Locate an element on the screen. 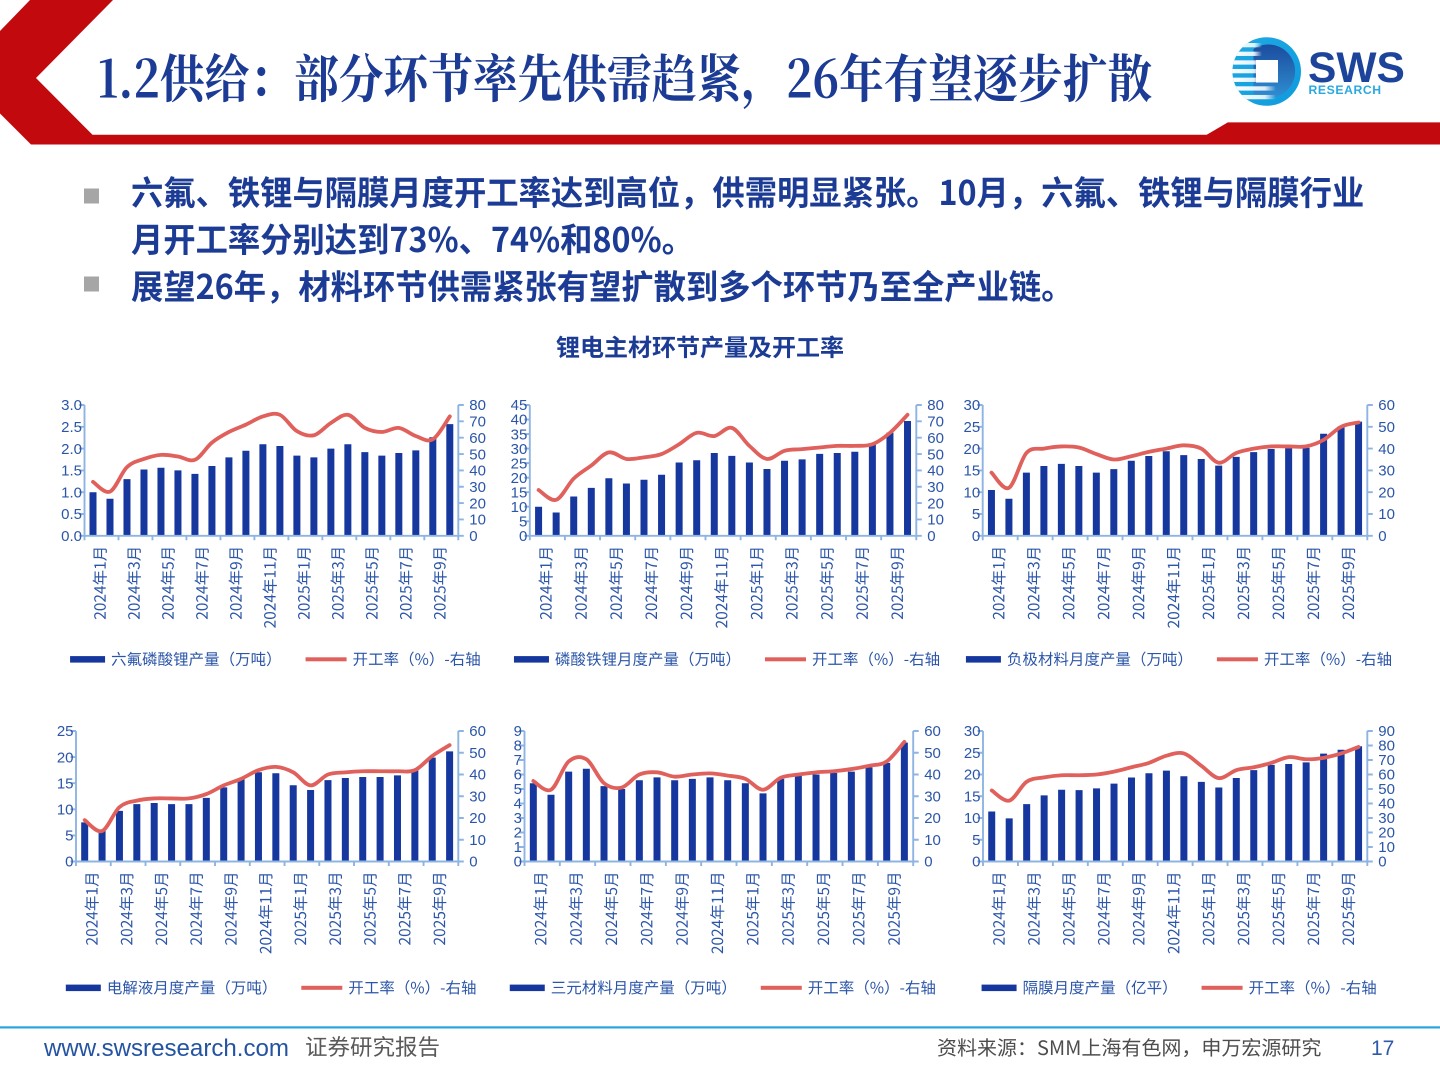  svg-text: 35 is located at coordinates (519, 434).